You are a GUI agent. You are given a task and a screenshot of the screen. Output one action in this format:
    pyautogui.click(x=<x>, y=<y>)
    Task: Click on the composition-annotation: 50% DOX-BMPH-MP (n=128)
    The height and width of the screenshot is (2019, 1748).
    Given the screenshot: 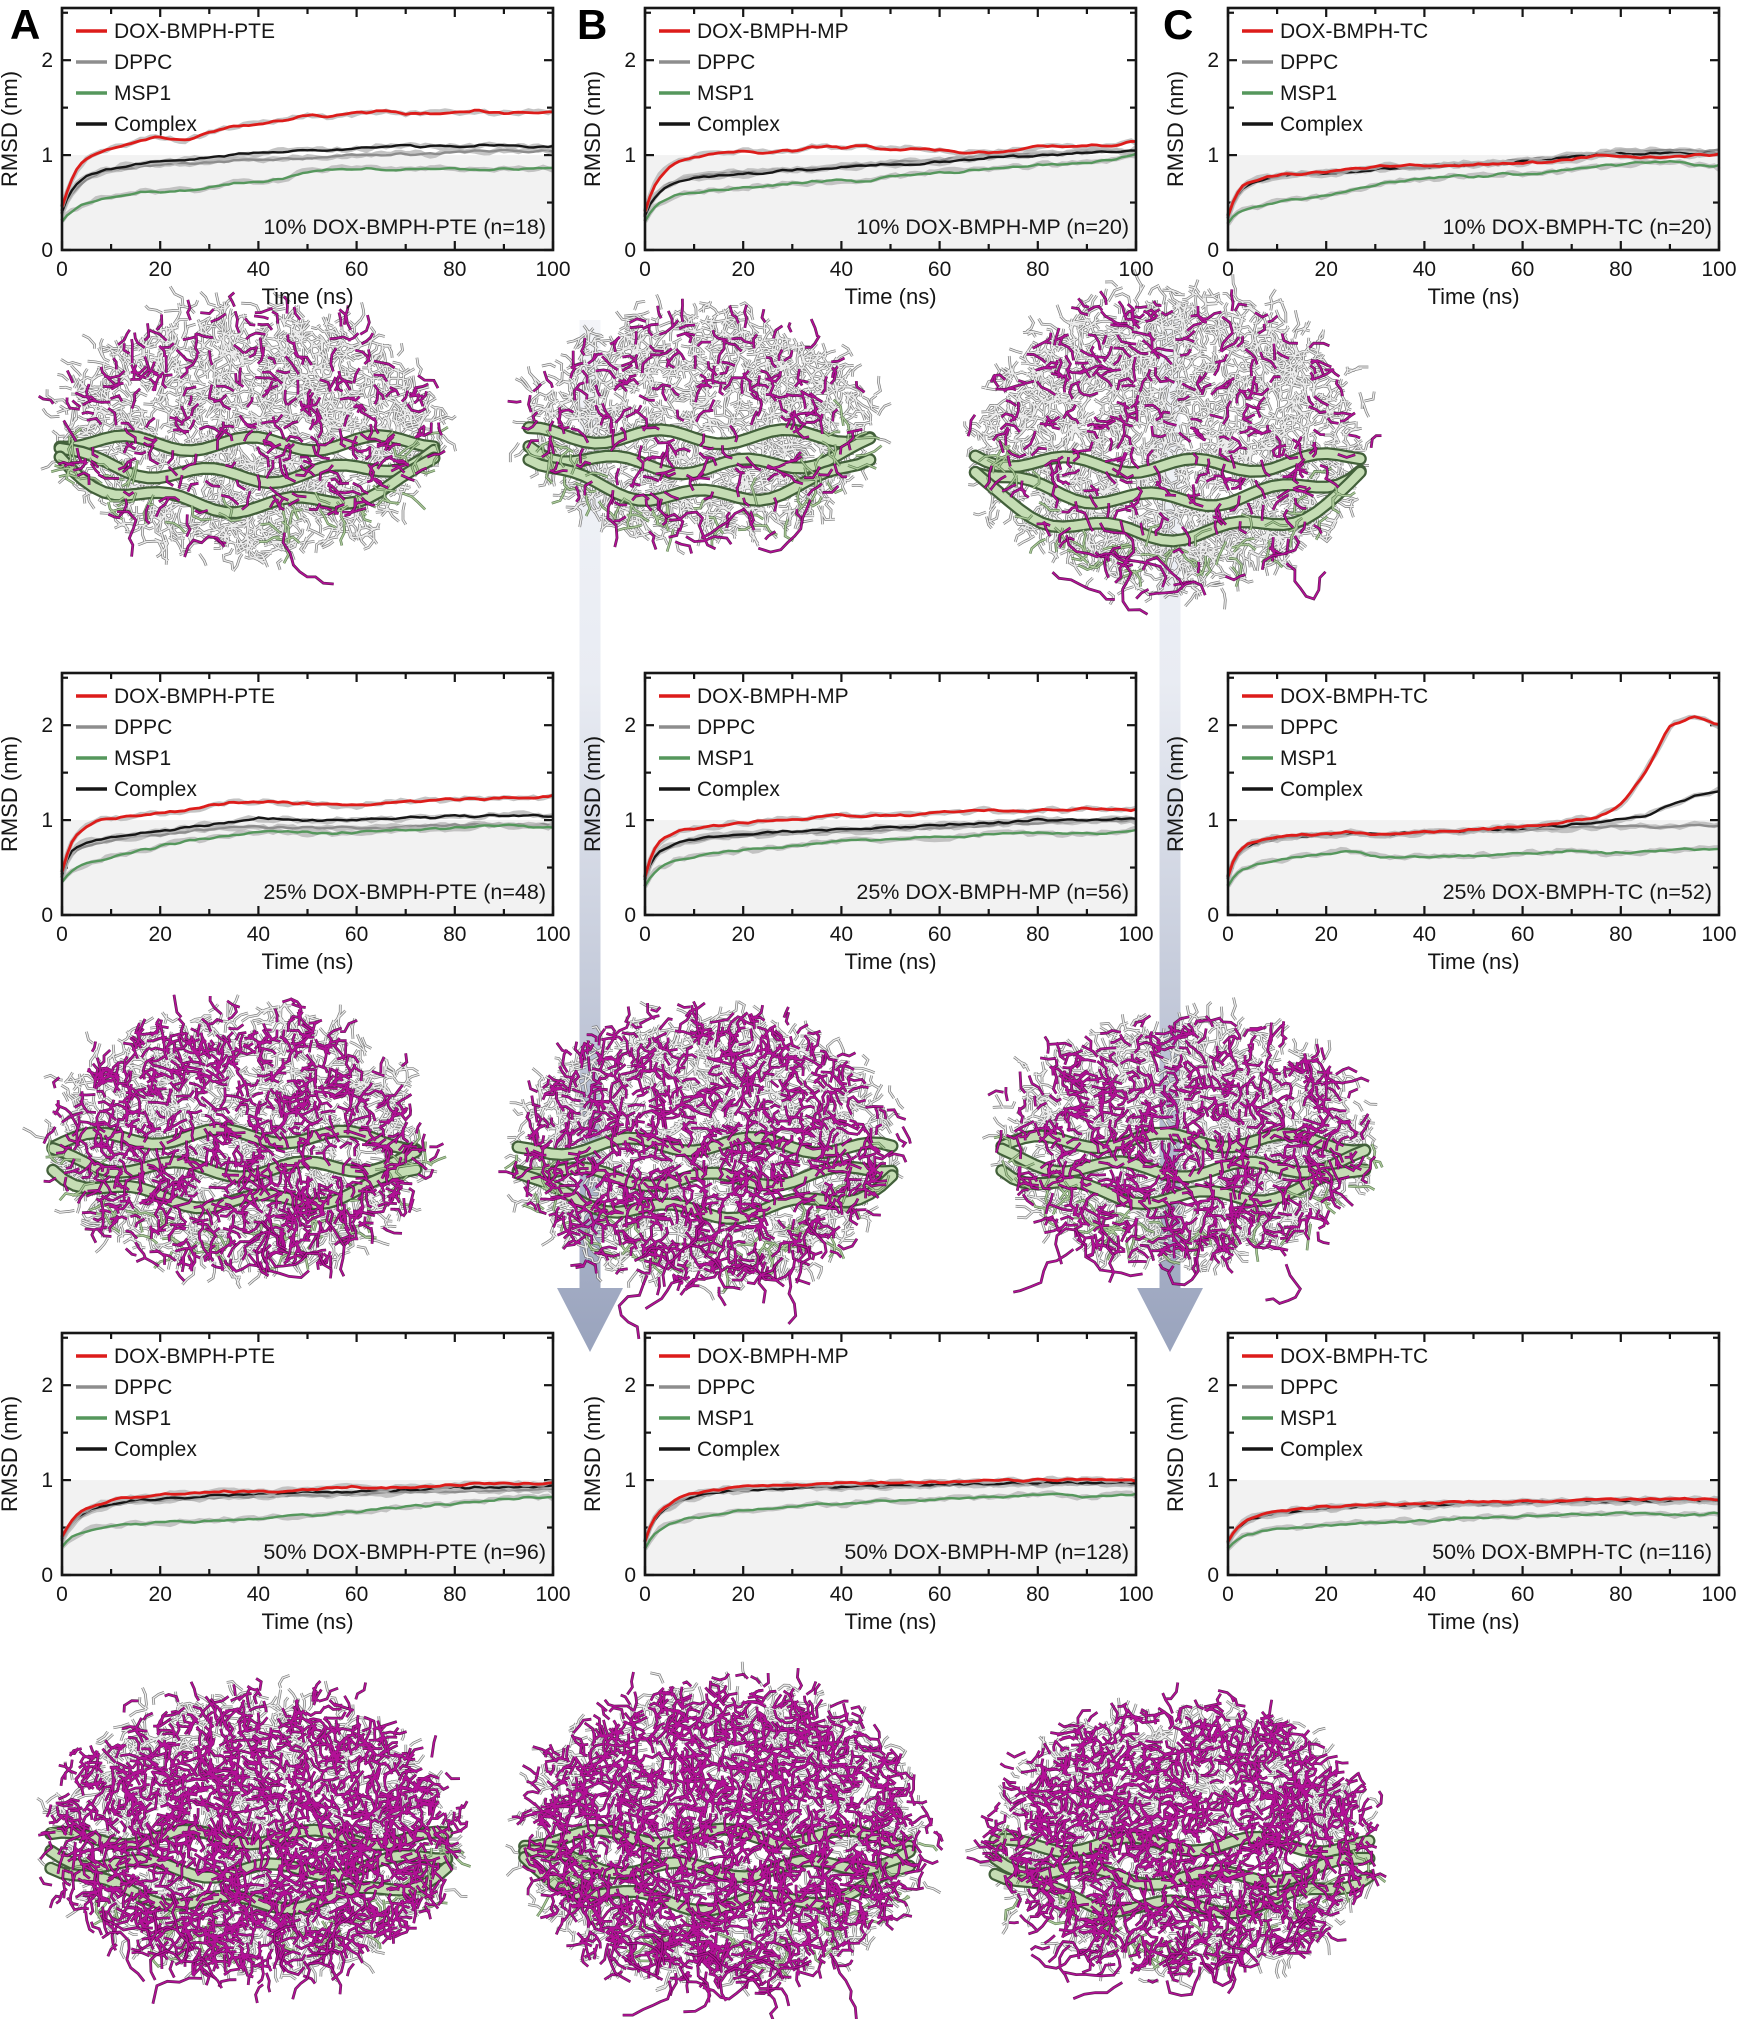 What is the action you would take?
    pyautogui.click(x=986, y=1552)
    